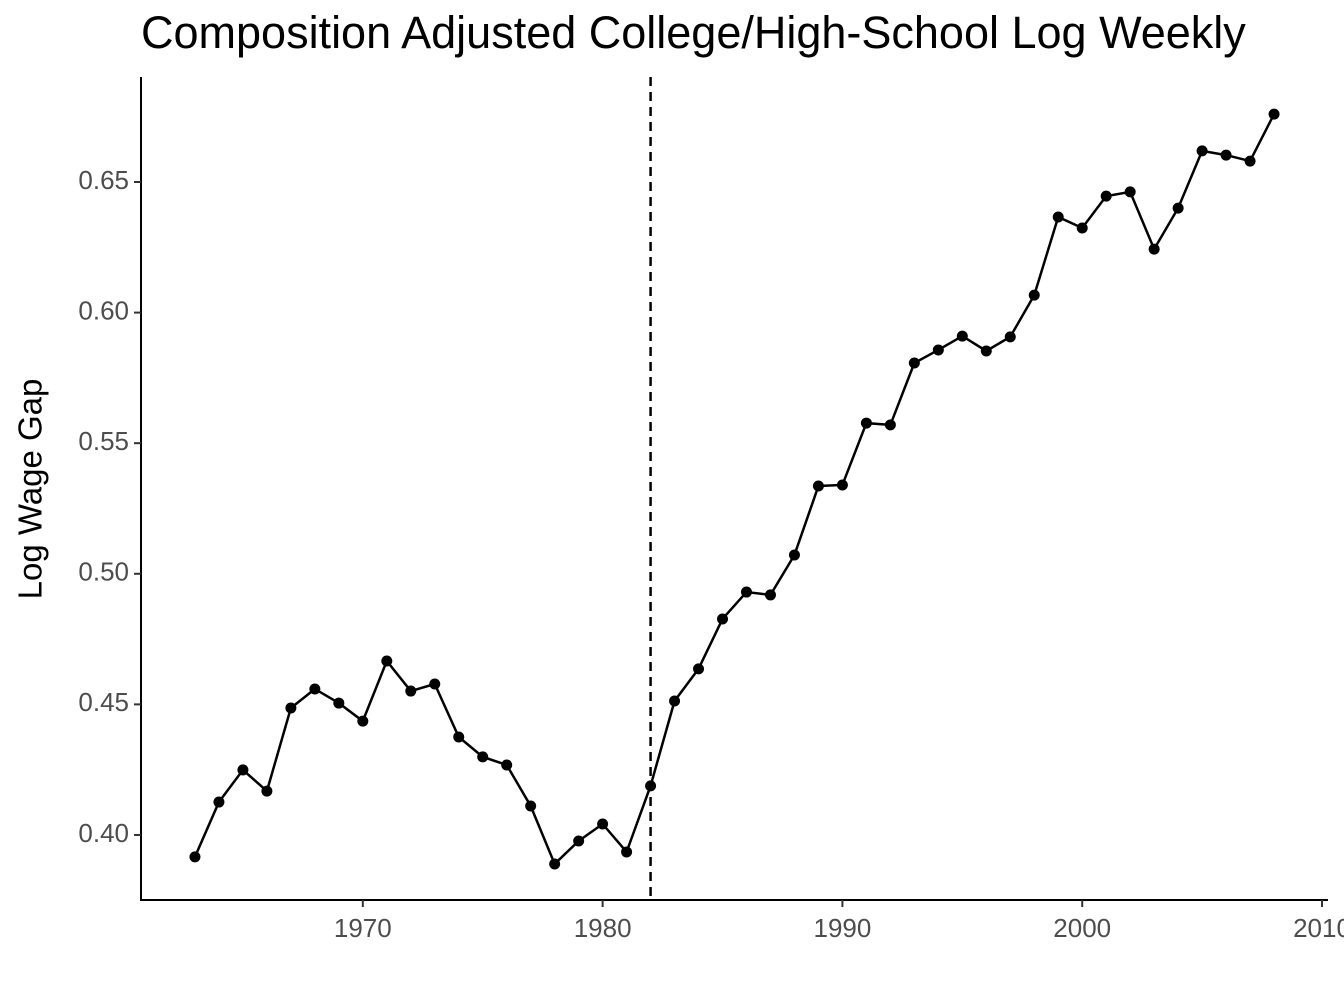  I want to click on y-tick-label: 0.60, so click(103, 310).